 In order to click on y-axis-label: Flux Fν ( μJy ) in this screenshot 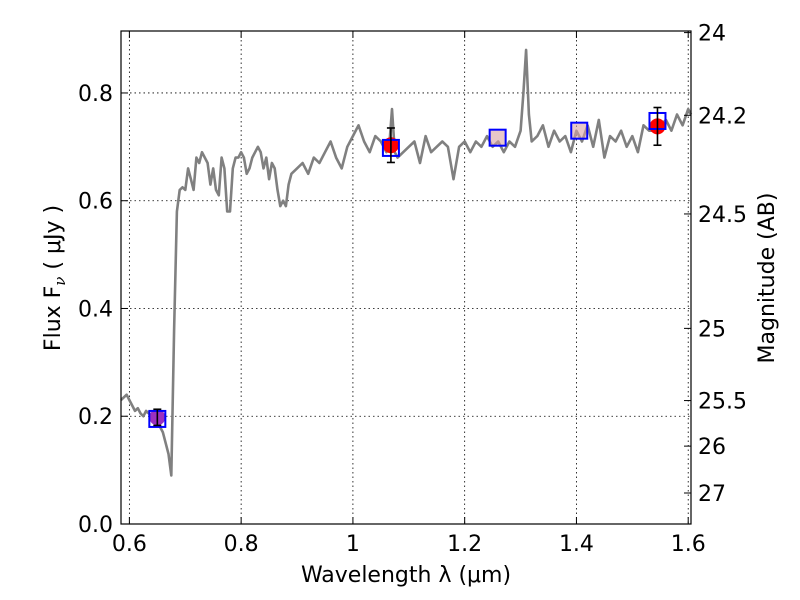, I will do `click(55, 278)`.